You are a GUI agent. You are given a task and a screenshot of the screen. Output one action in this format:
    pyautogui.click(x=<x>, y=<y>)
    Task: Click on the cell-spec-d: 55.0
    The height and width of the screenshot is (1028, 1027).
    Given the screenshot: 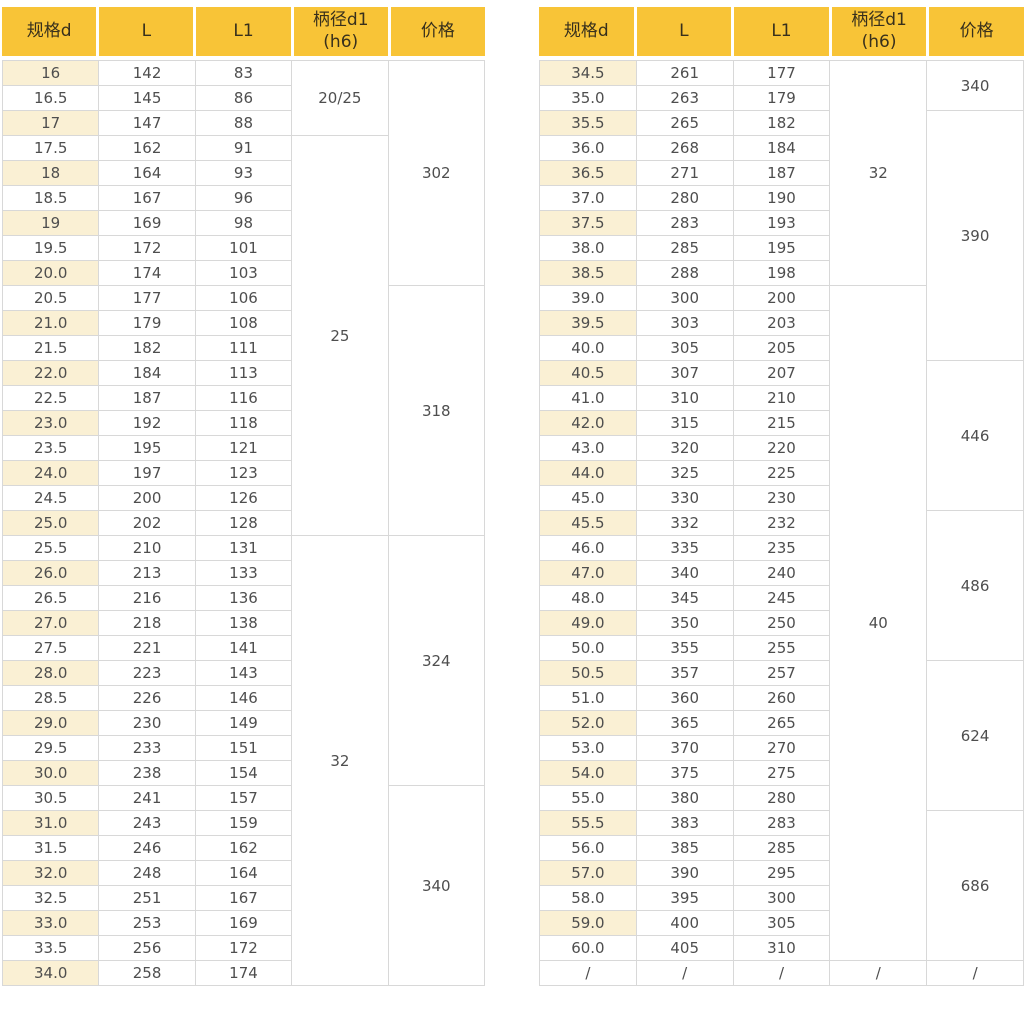 What is the action you would take?
    pyautogui.click(x=588, y=798)
    